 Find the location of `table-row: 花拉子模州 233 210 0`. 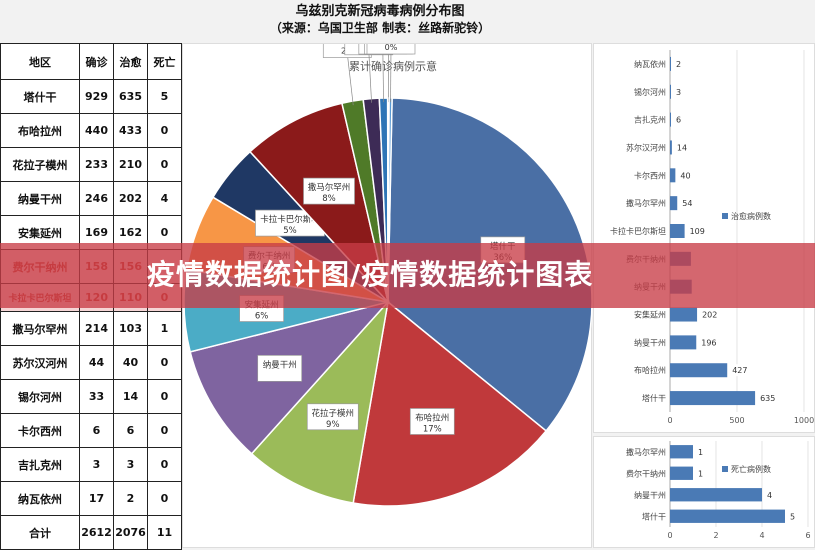

table-row: 花拉子模州 233 210 0 is located at coordinates (91, 164).